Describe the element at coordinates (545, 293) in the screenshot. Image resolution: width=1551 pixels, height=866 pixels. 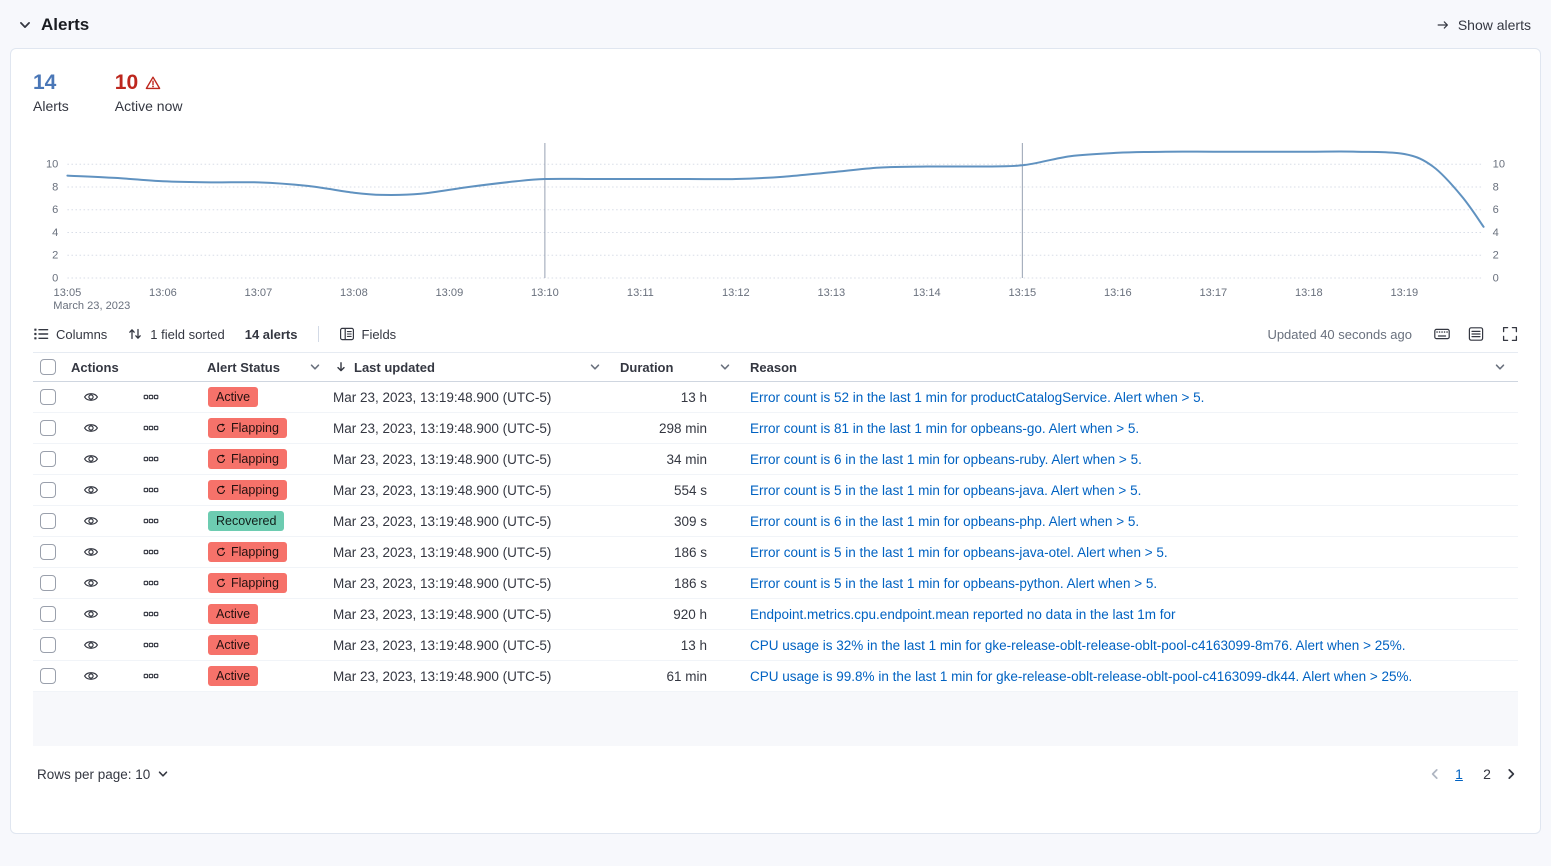
I see `svg-text: 13:10` at that location.